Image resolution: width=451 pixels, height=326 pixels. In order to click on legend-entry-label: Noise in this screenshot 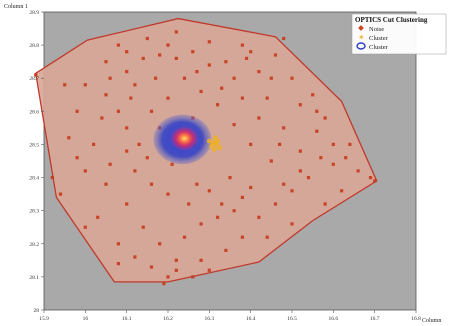, I will do `click(376, 29)`.